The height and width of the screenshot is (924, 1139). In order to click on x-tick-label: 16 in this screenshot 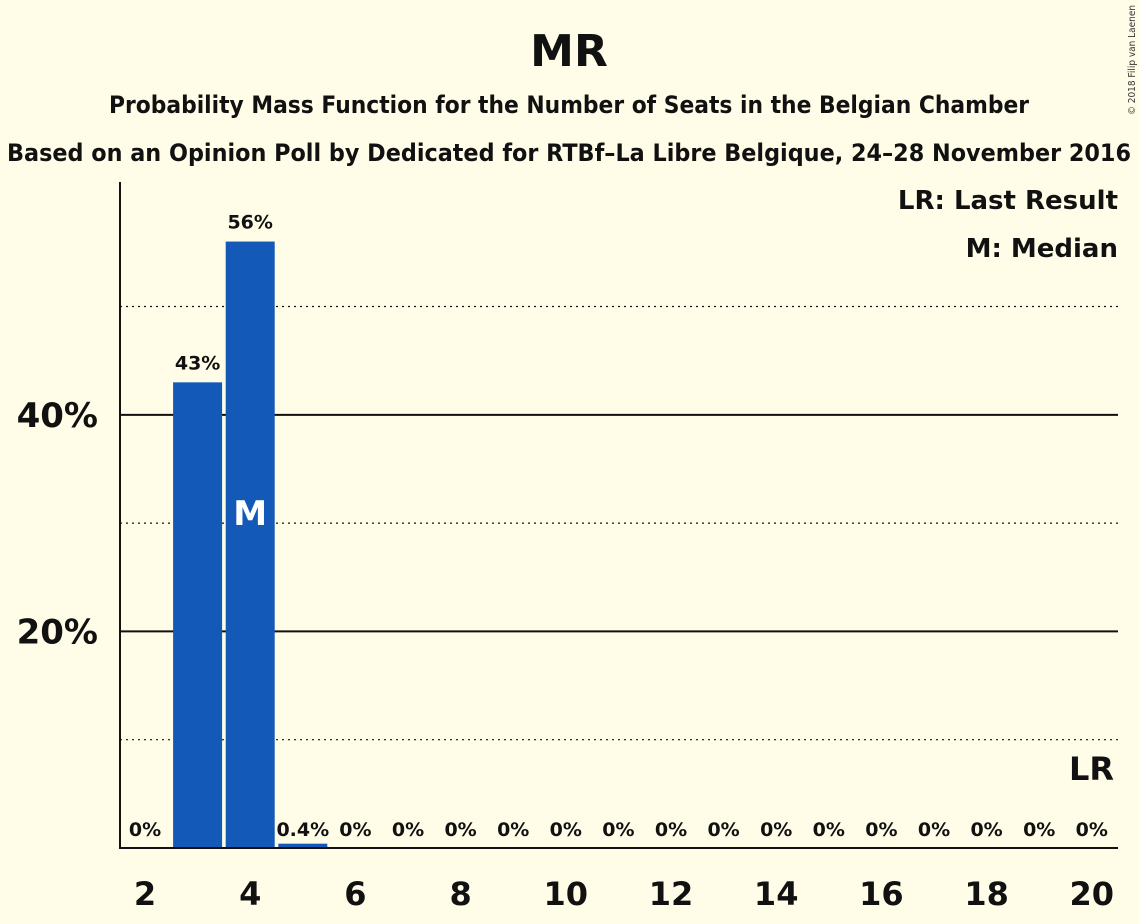, I will do `click(881, 894)`.